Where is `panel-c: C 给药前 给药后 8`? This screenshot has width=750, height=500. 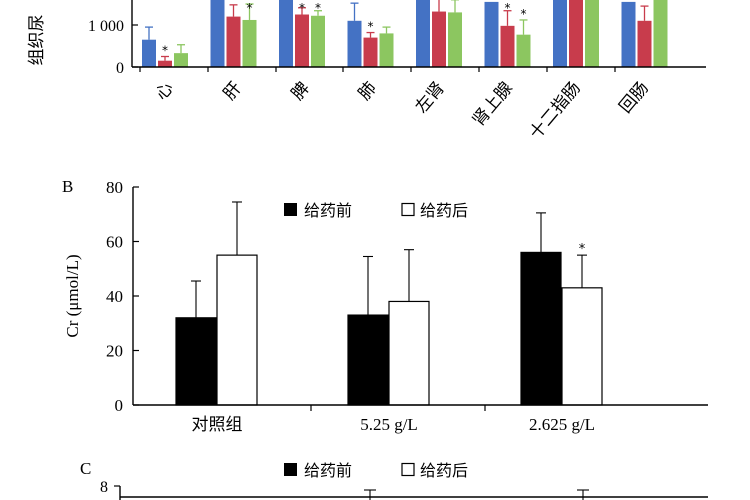 panel-c: C 给药前 给药后 8 is located at coordinates (394, 479).